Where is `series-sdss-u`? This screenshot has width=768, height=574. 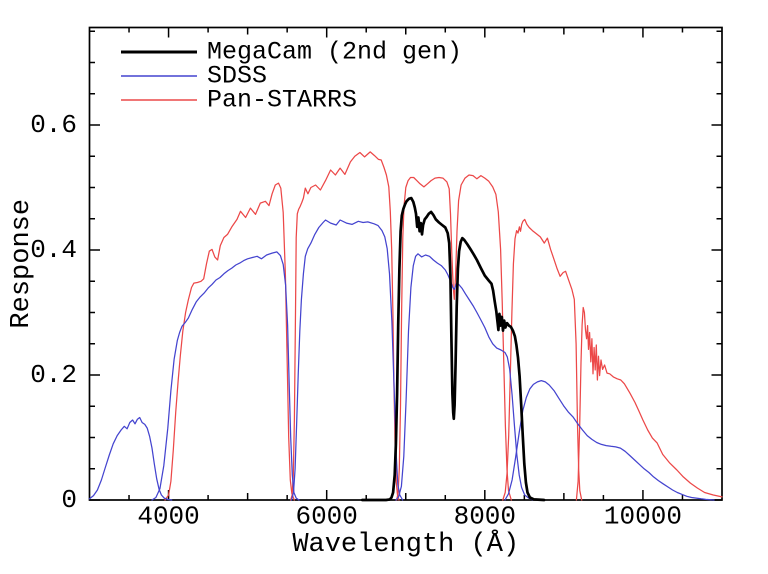 series-sdss-u is located at coordinates (130, 458).